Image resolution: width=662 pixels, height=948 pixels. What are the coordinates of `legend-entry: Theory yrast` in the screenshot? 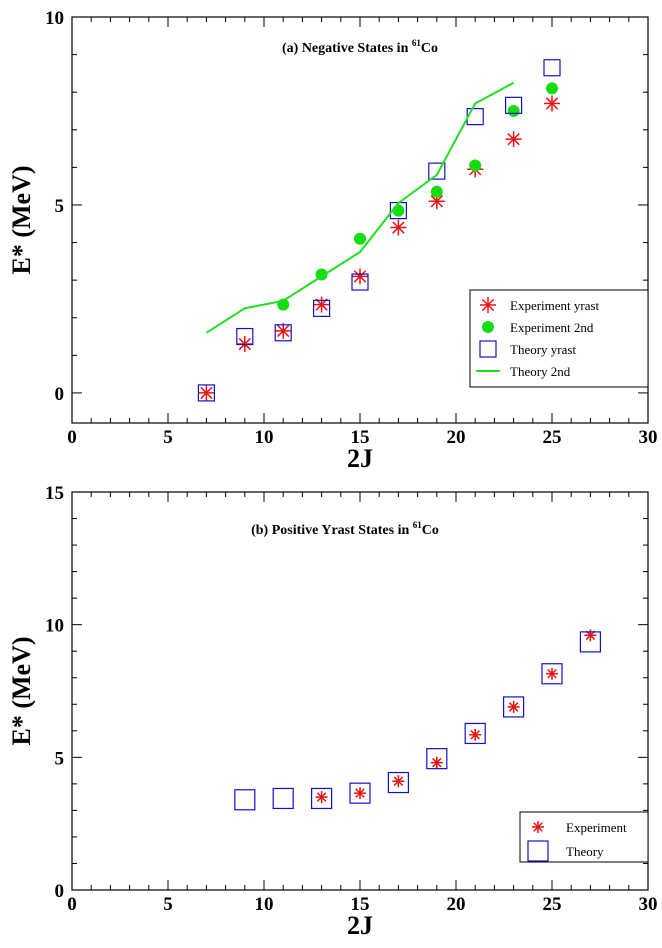 It's located at (543, 349).